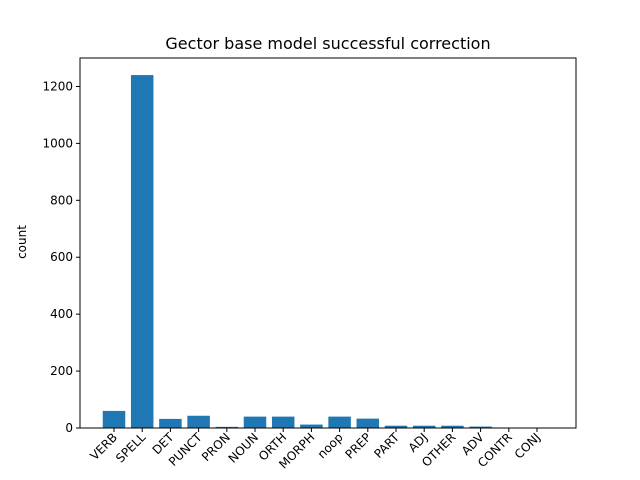  I want to click on y-tick-label-600: 600, so click(61, 257).